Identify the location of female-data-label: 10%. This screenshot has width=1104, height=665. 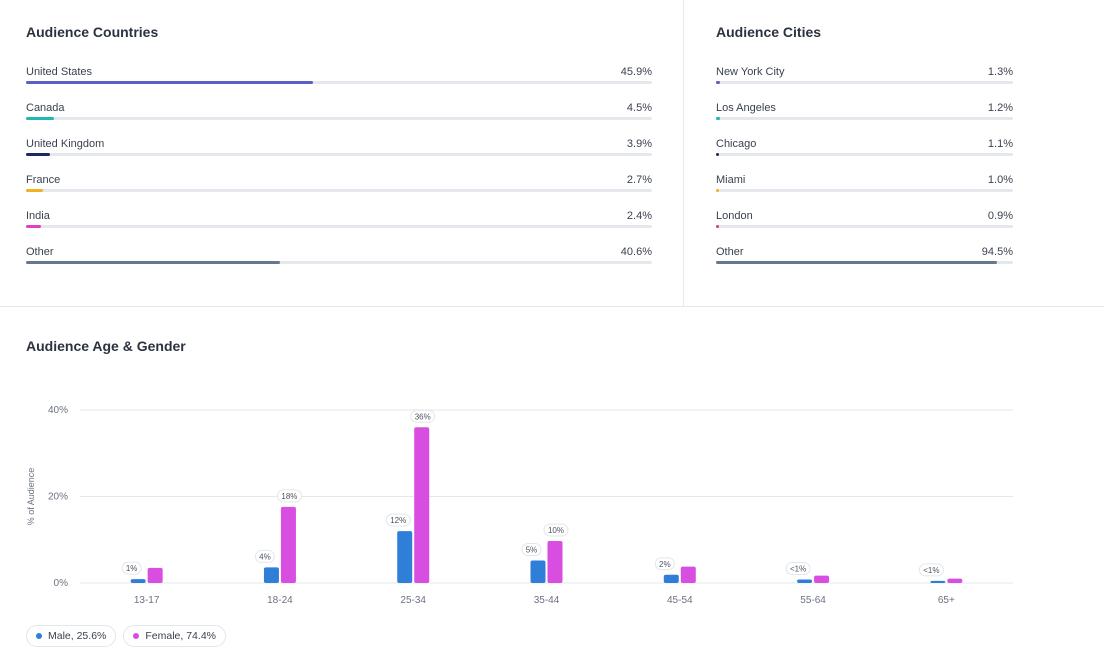
(556, 530).